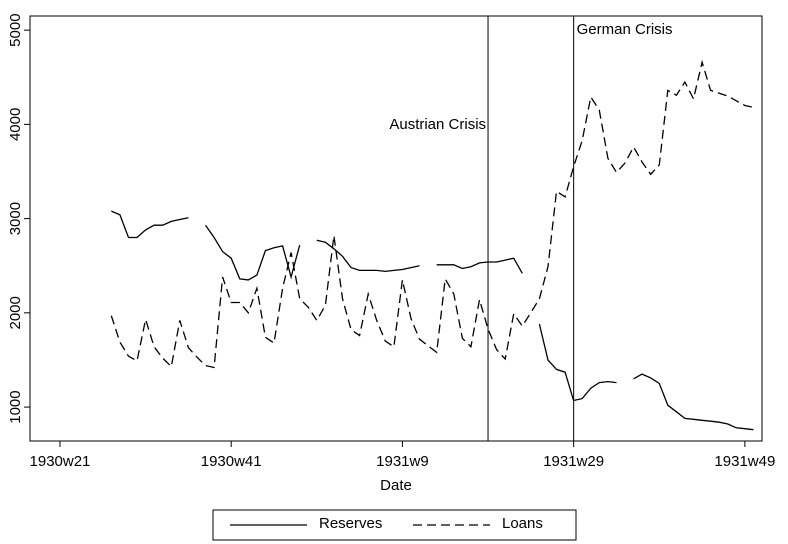  What do you see at coordinates (744, 461) in the screenshot?
I see `x-tick-label: 1931w49` at bounding box center [744, 461].